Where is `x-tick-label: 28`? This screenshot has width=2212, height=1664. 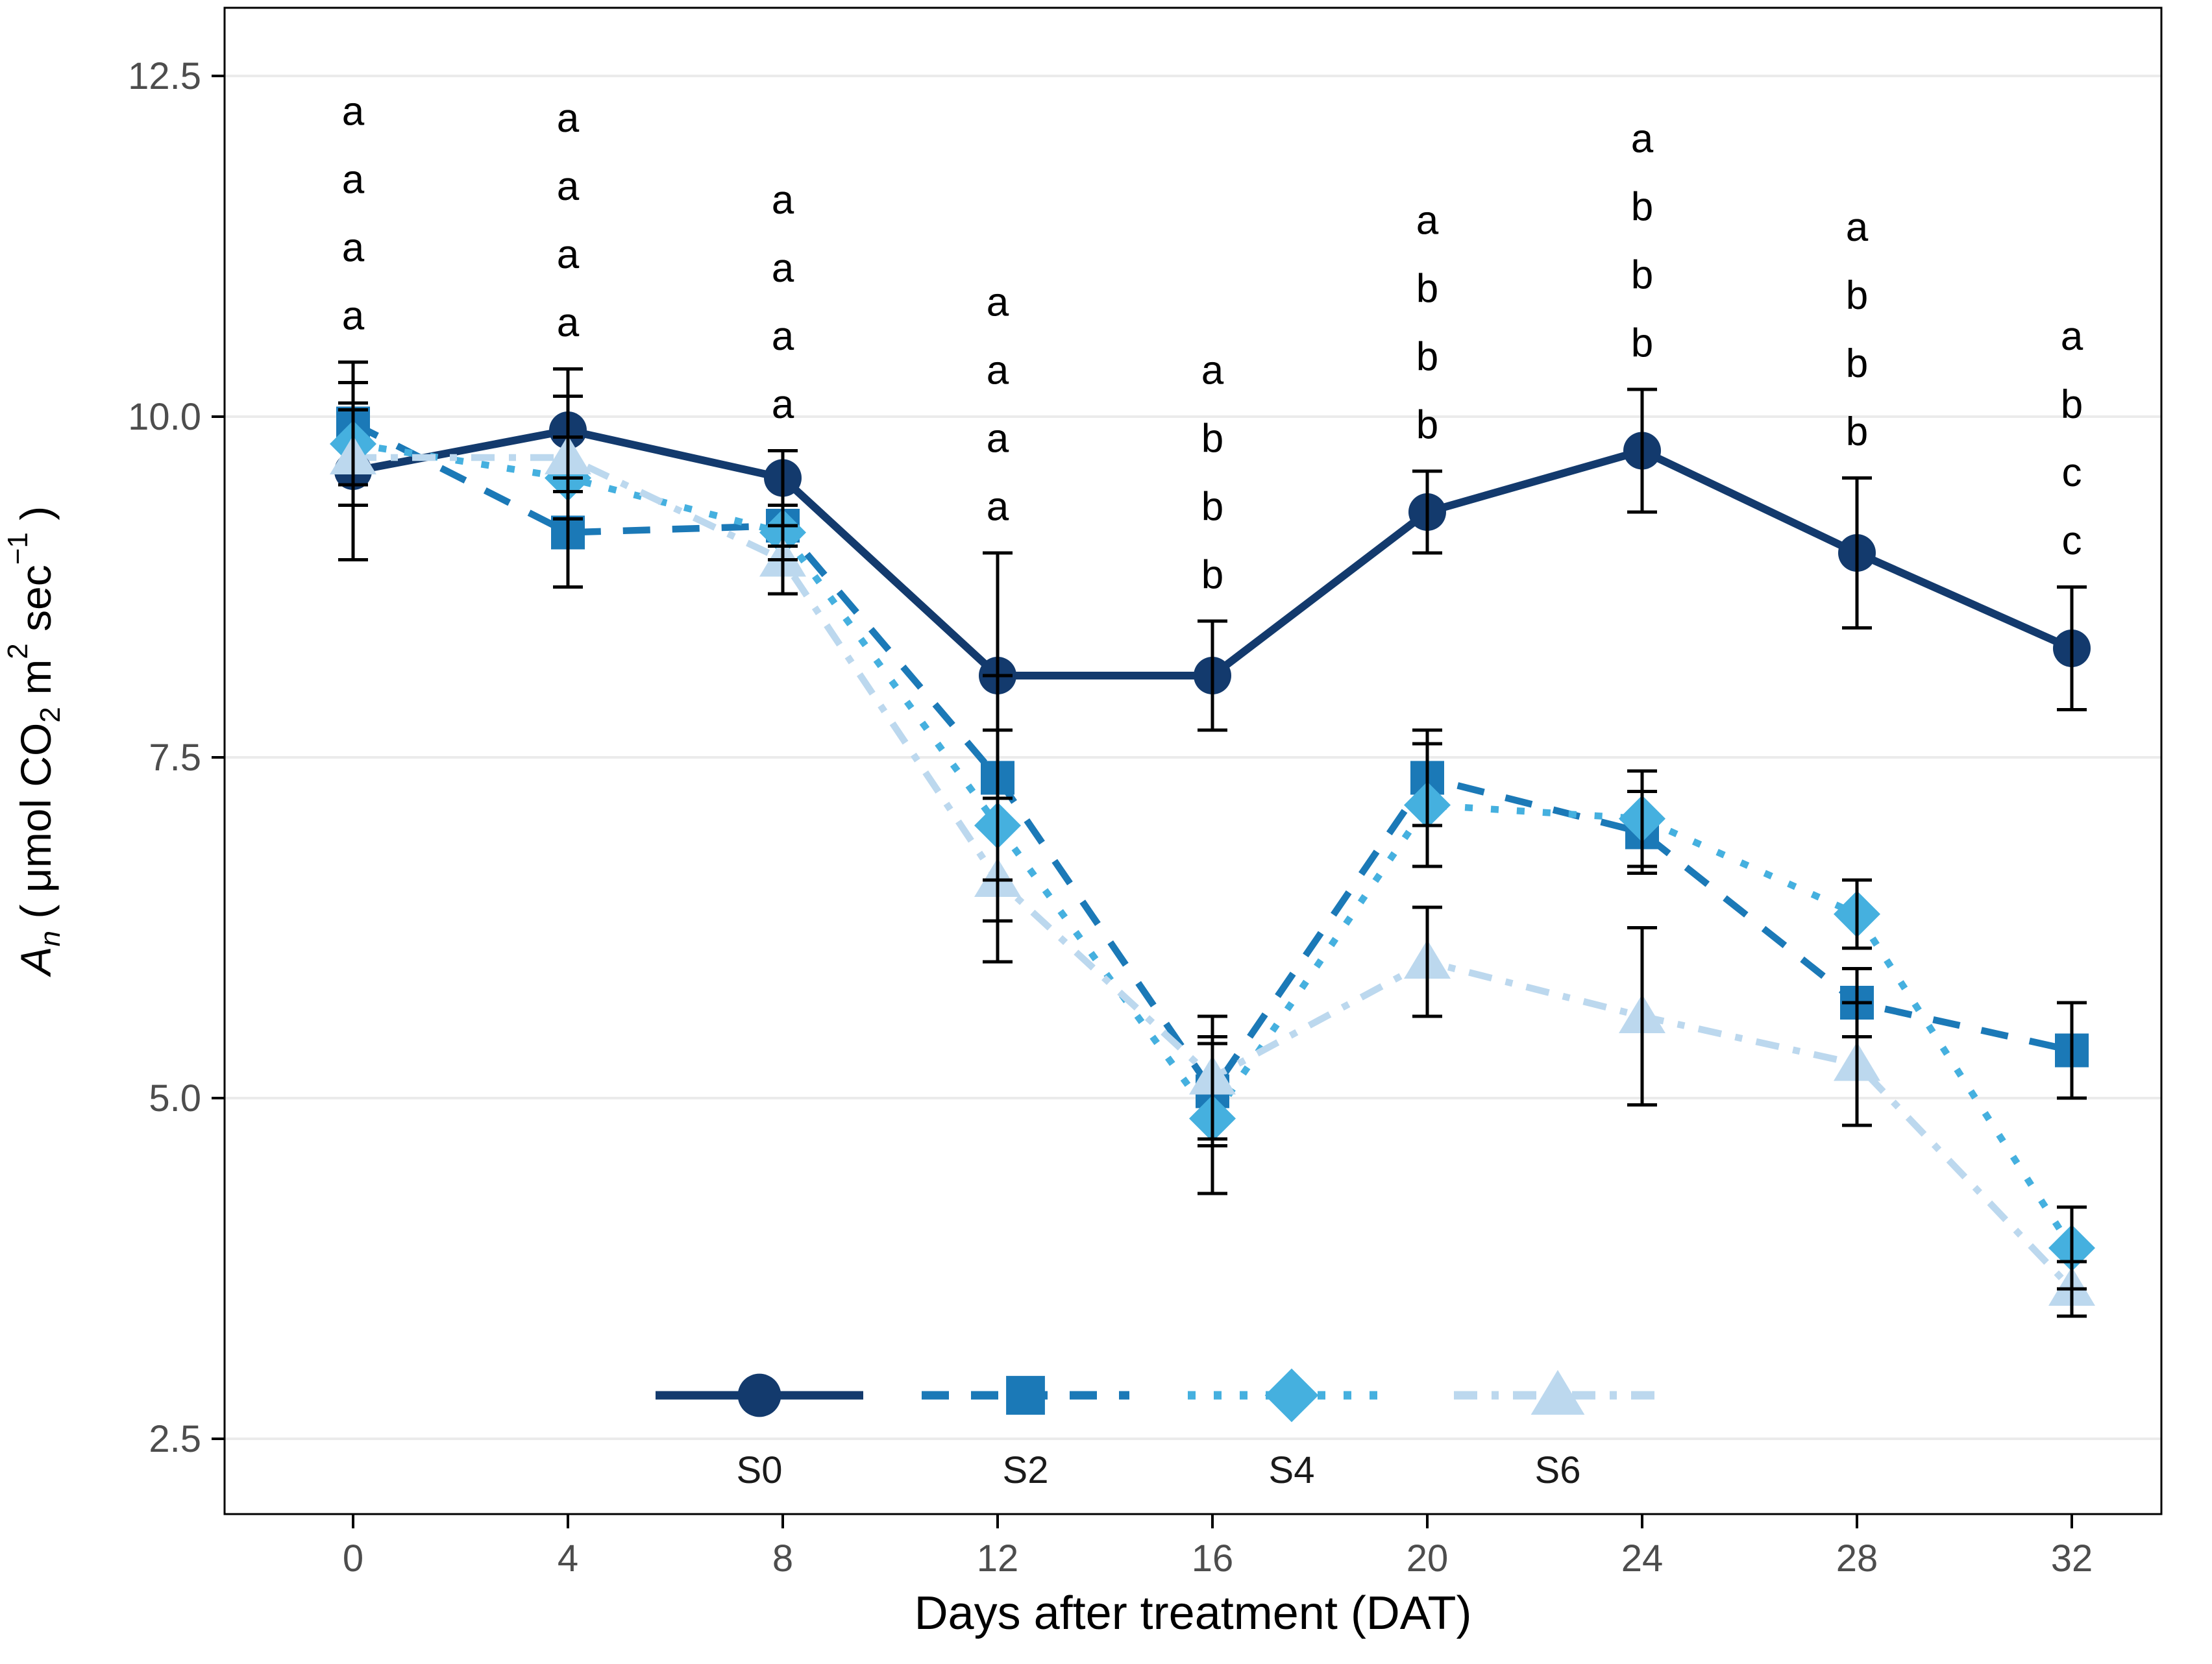 x-tick-label: 28 is located at coordinates (1857, 1558).